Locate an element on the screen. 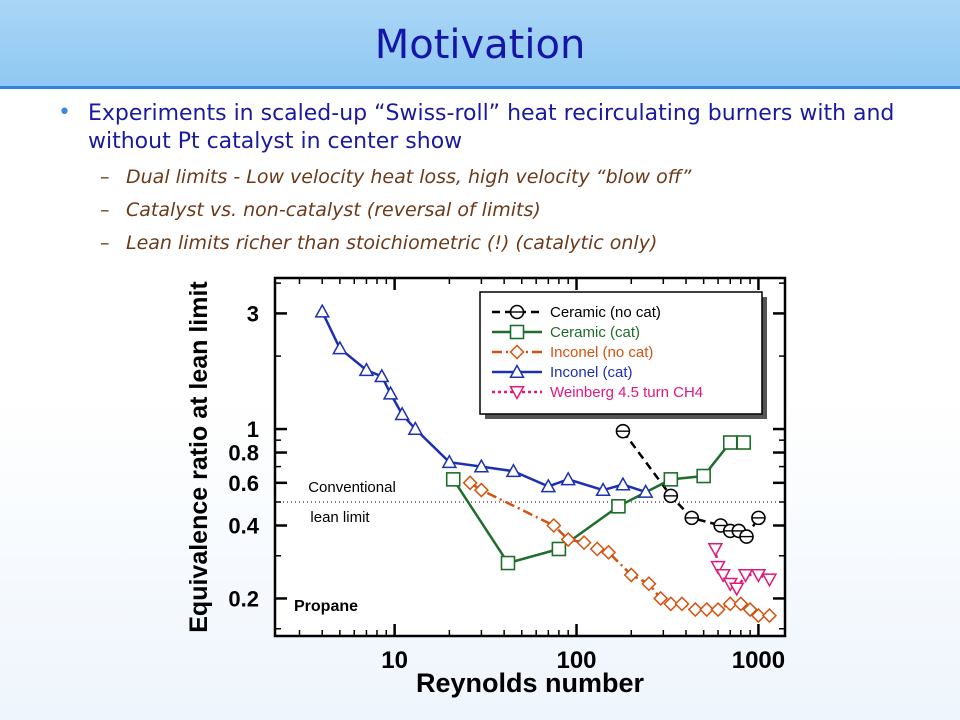 Image resolution: width=960 pixels, height=720 pixels. y-tick-label: 0.4 is located at coordinates (243, 525).